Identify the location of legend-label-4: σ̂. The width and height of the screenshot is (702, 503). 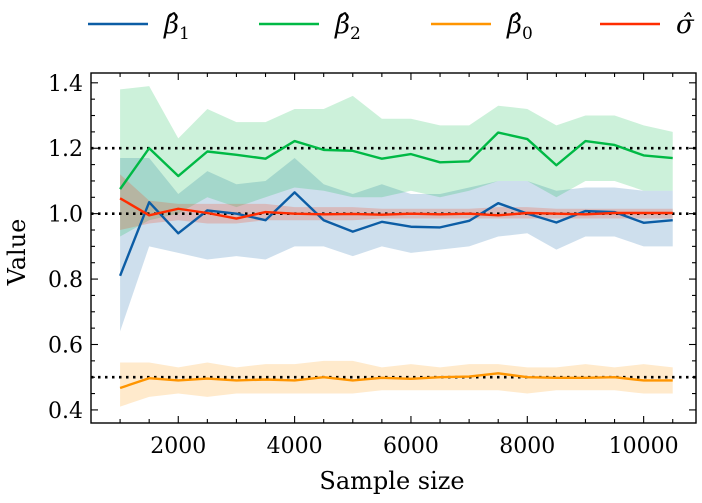
(685, 25).